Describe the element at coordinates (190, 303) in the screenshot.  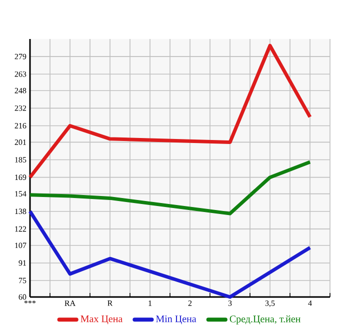
I see `x-tick-label: 2` at that location.